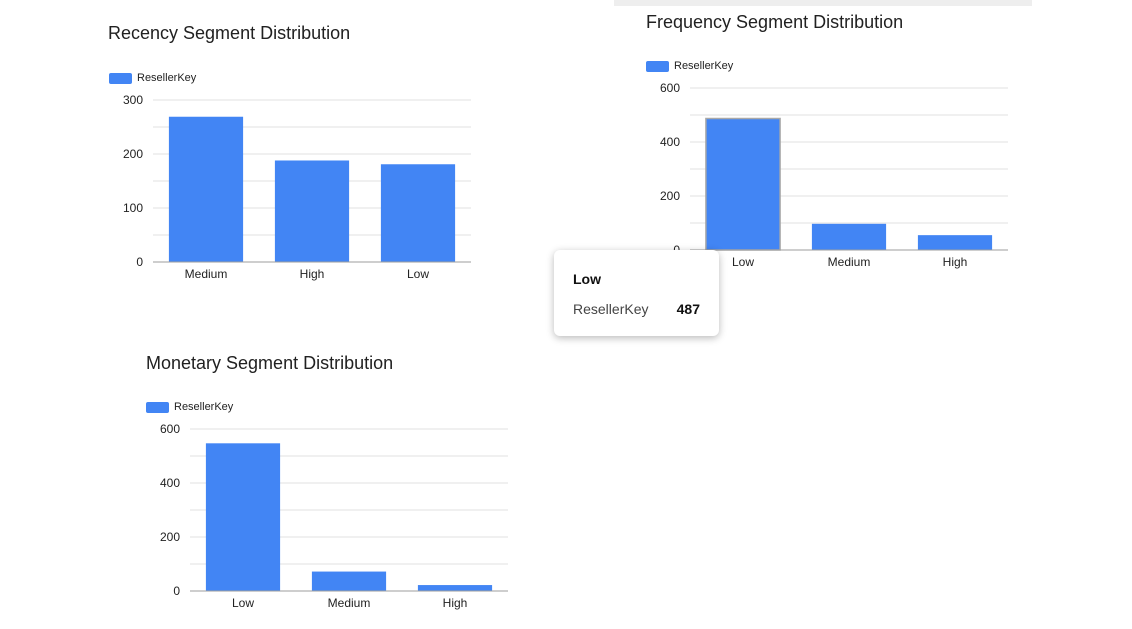 The image size is (1132, 629). Describe the element at coordinates (133, 208) in the screenshot. I see `y-tick-label: 100` at that location.